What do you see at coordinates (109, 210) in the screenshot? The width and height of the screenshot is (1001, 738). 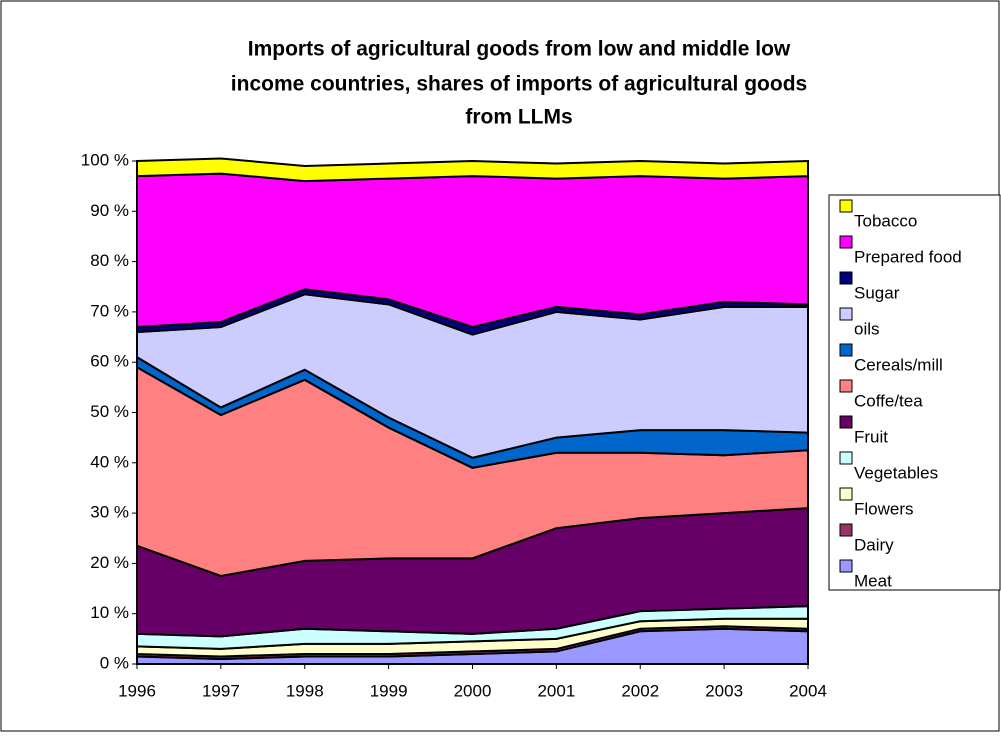 I see `y-tick-label: 90 %` at bounding box center [109, 210].